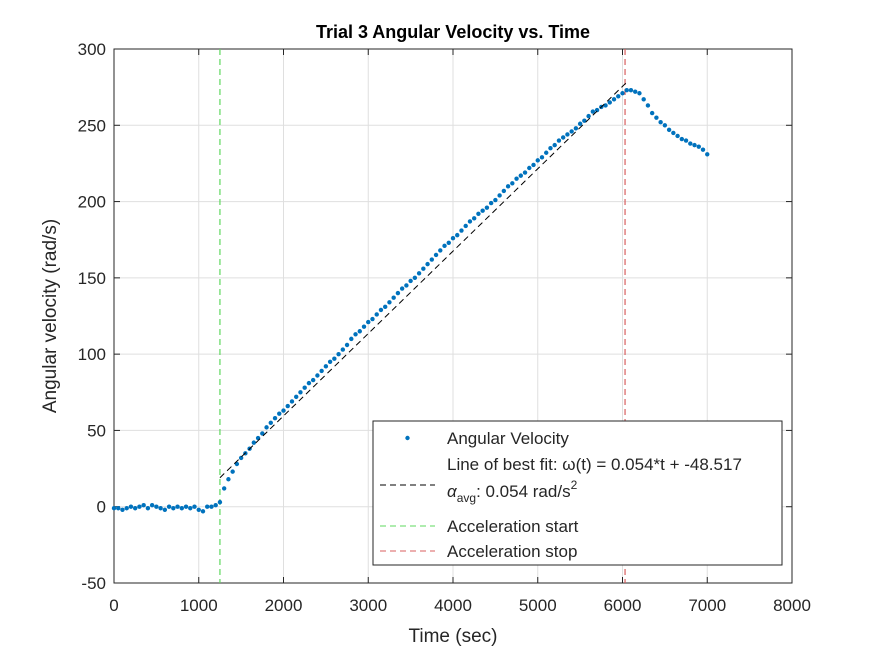  I want to click on y-tick-label: 0, so click(101, 507).